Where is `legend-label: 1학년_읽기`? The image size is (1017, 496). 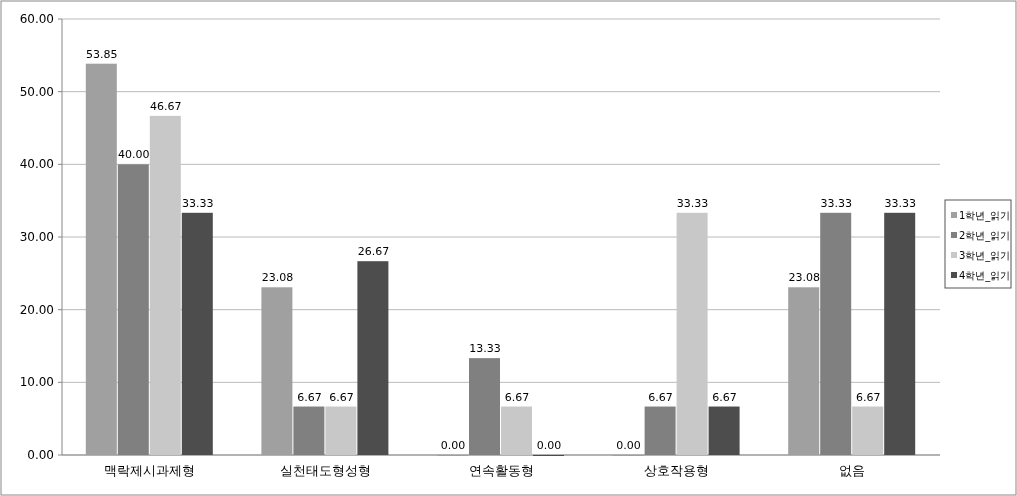
legend-label: 1학년_읽기 is located at coordinates (985, 216).